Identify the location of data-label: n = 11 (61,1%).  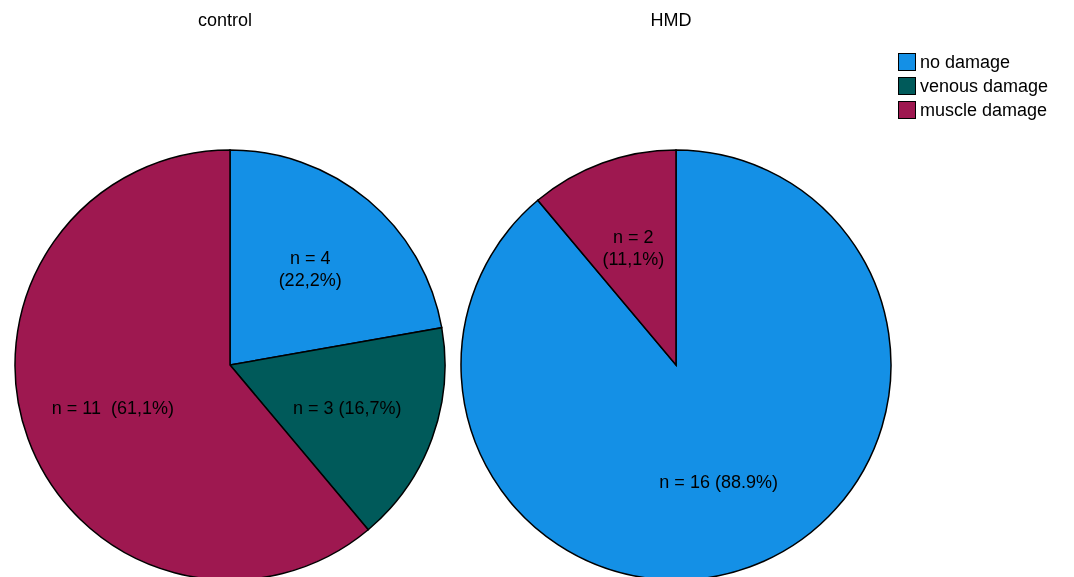
(112, 407).